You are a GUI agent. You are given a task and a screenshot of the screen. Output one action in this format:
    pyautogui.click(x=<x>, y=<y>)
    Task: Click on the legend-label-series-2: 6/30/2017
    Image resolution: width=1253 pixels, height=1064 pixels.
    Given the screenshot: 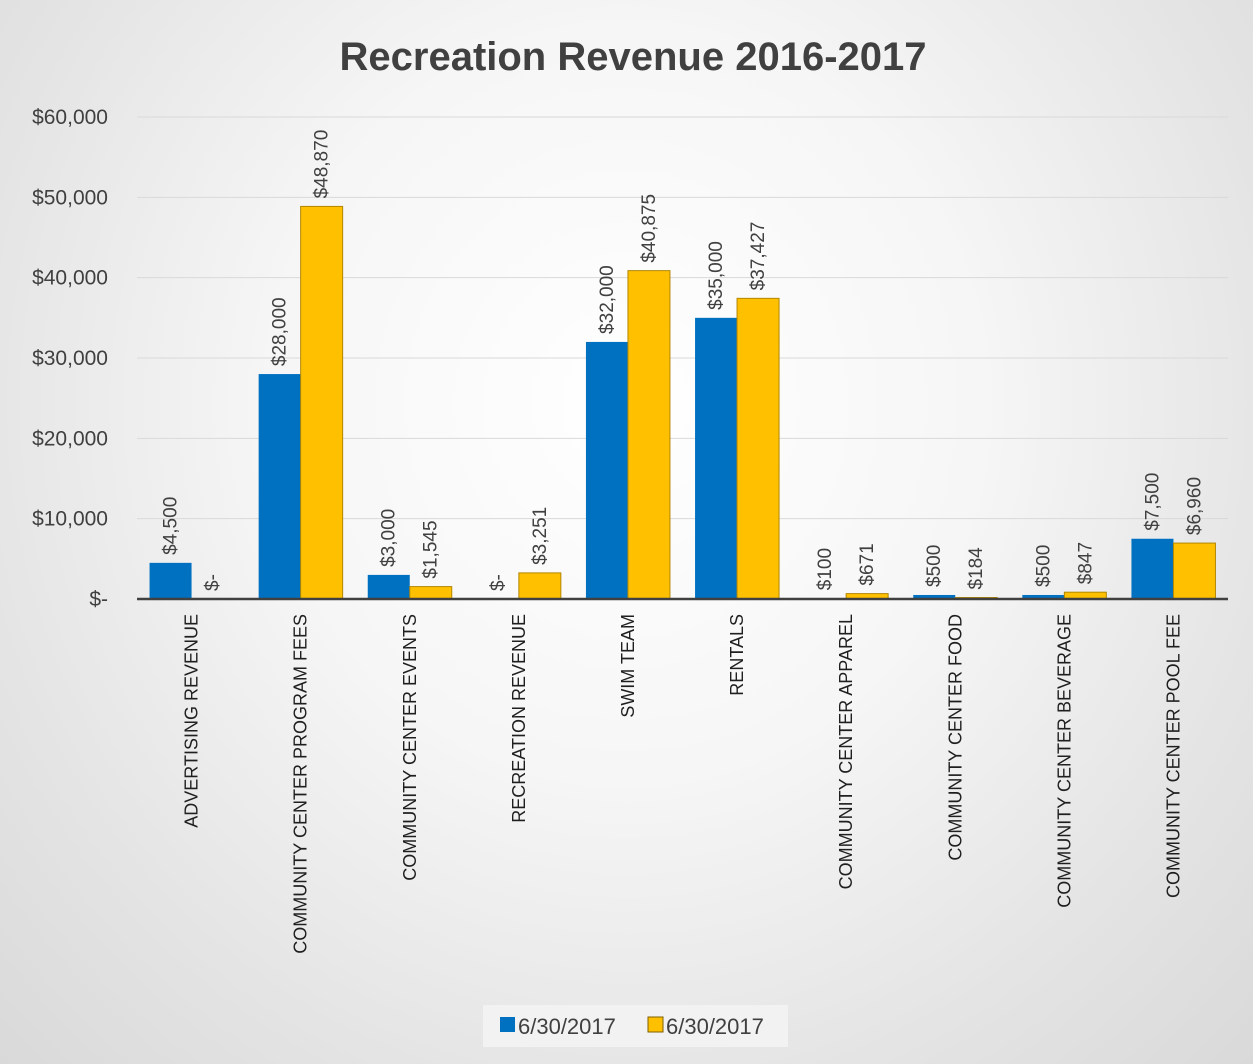 What is the action you would take?
    pyautogui.click(x=715, y=1026)
    